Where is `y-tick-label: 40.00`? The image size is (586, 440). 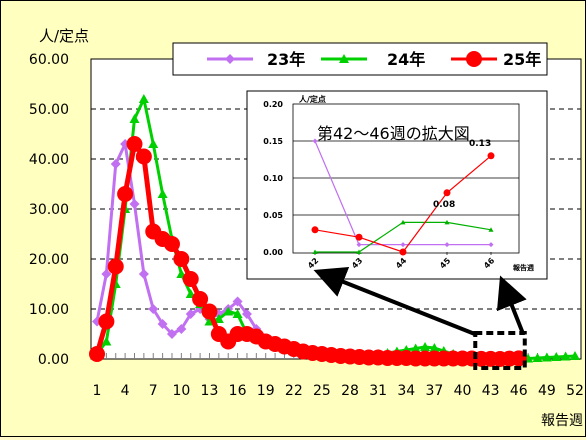
y-tick-label: 40.00 is located at coordinates (49, 160).